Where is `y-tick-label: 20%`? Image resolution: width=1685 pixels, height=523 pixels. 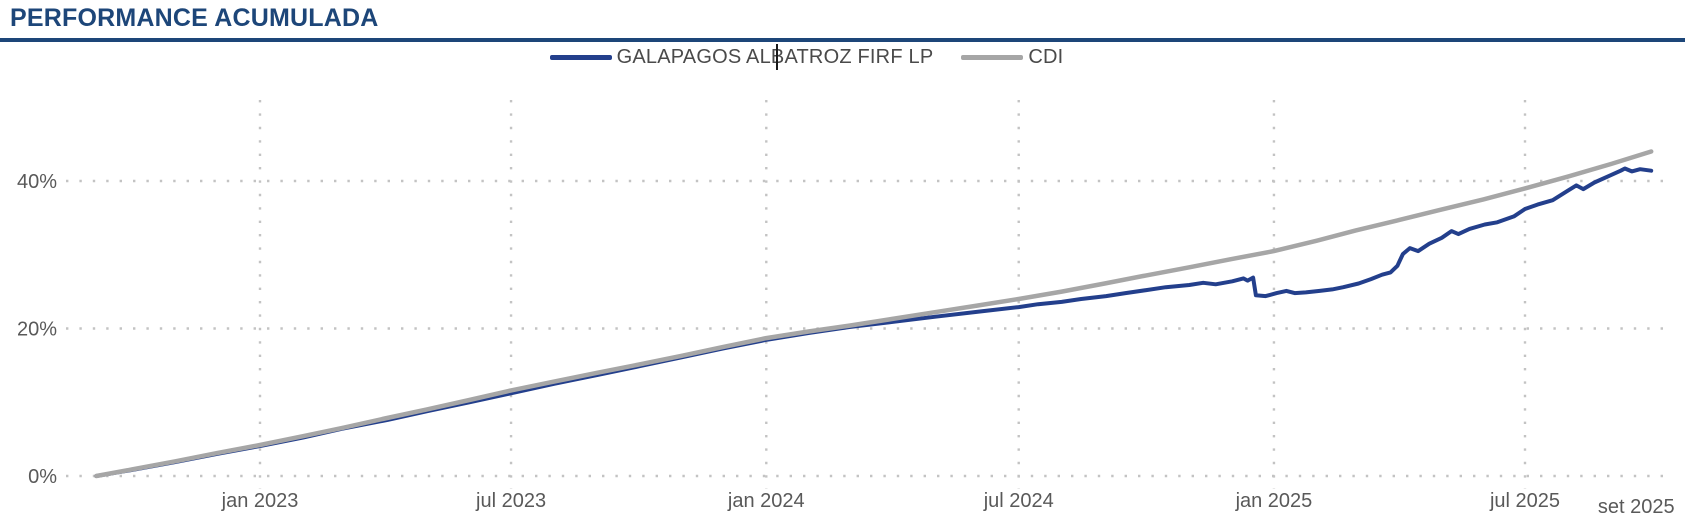 y-tick-label: 20% is located at coordinates (37, 330).